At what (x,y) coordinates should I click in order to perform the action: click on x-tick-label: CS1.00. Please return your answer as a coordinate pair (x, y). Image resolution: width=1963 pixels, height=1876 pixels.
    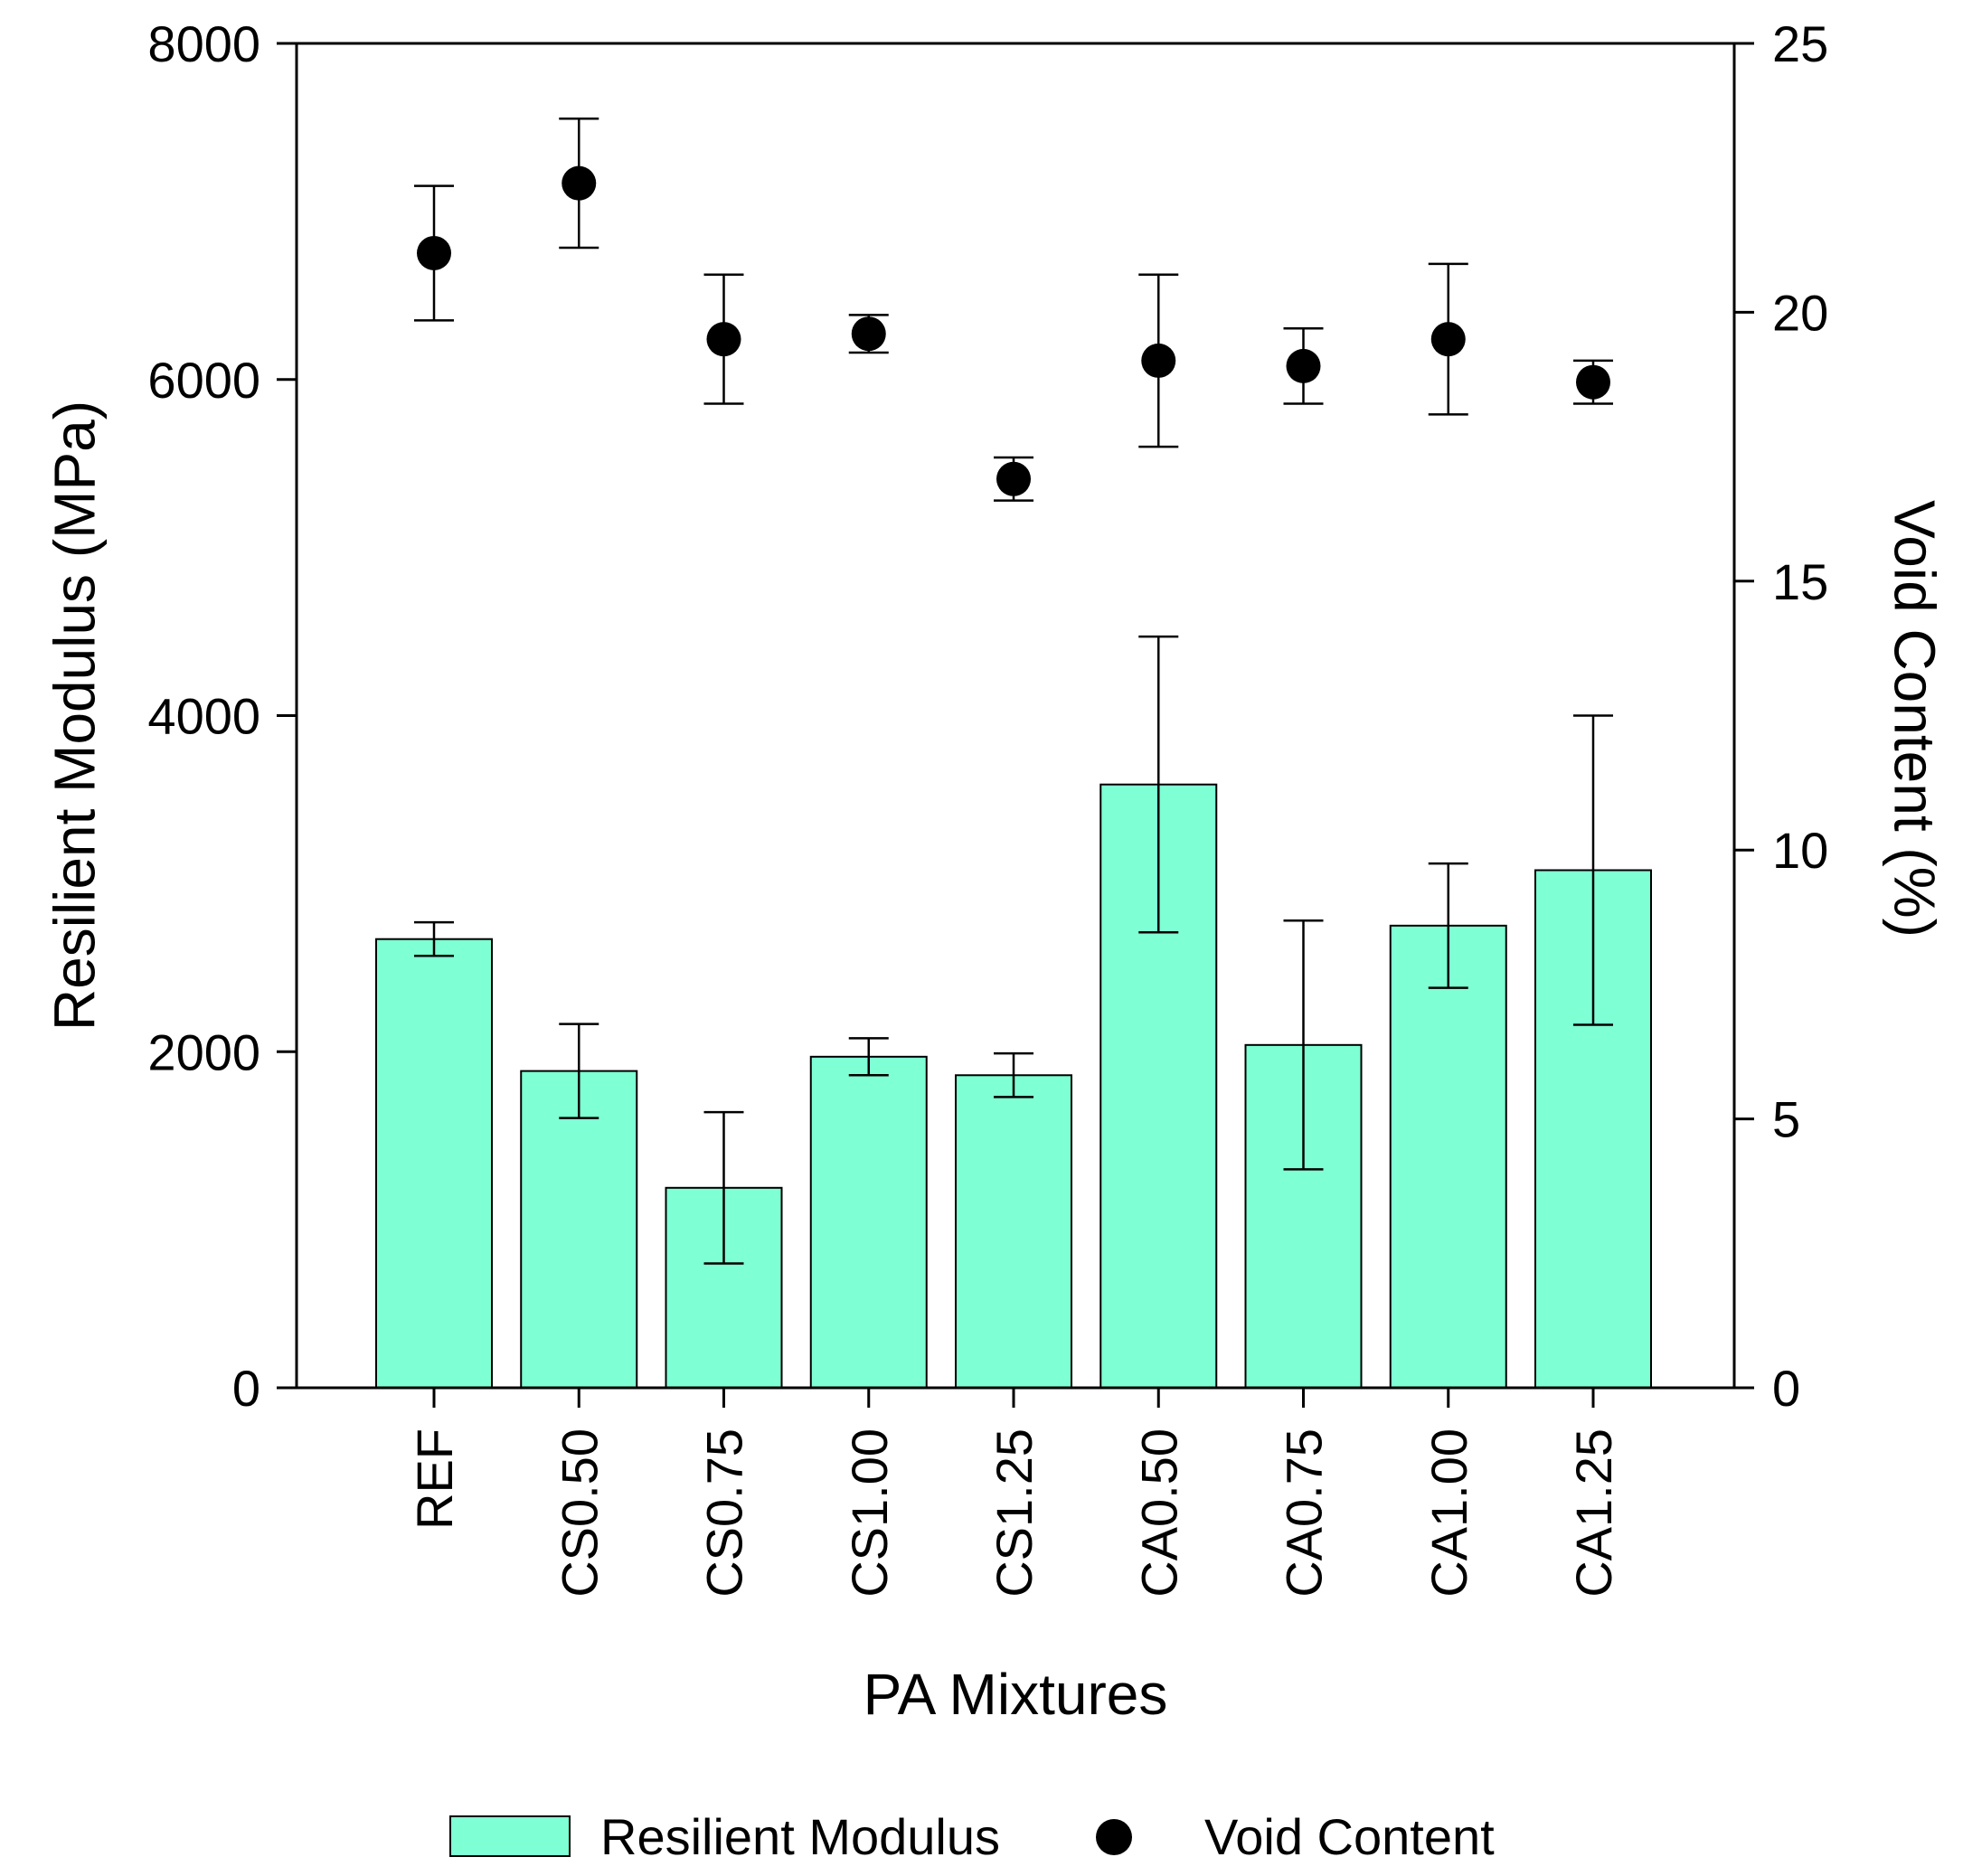
    Looking at the image, I should click on (870, 1513).